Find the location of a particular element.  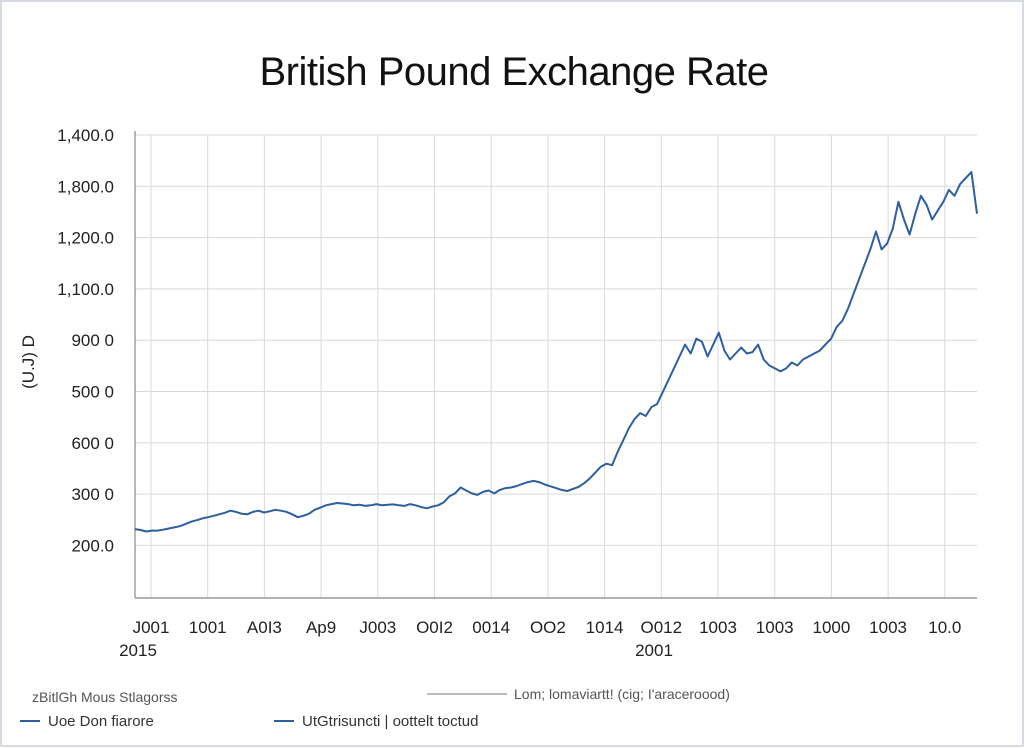

x-tick-label: 1001 is located at coordinates (208, 627).